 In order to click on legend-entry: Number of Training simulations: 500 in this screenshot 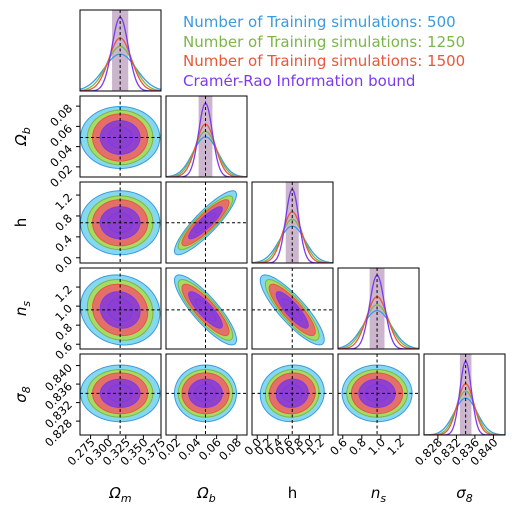, I will do `click(319, 22)`.